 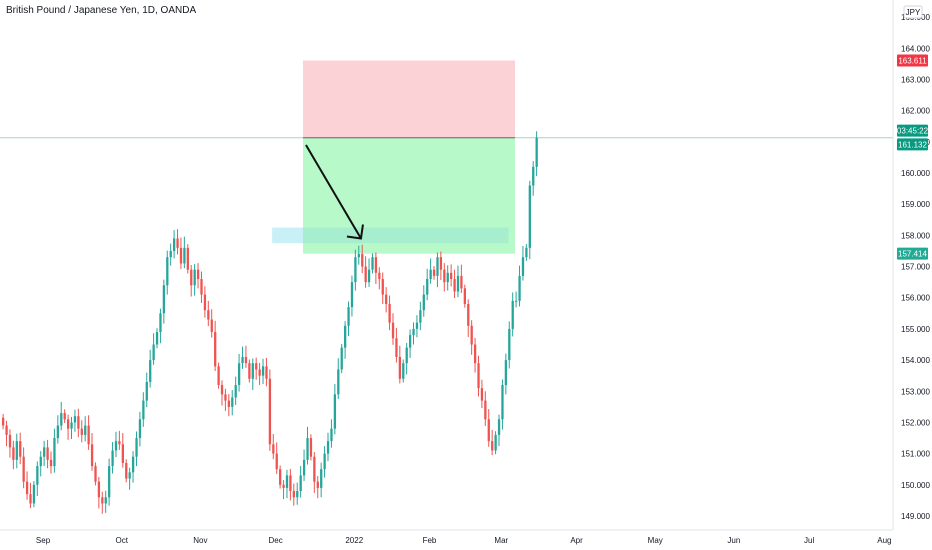 What do you see at coordinates (915, 485) in the screenshot?
I see `price-tick-1: 150.000` at bounding box center [915, 485].